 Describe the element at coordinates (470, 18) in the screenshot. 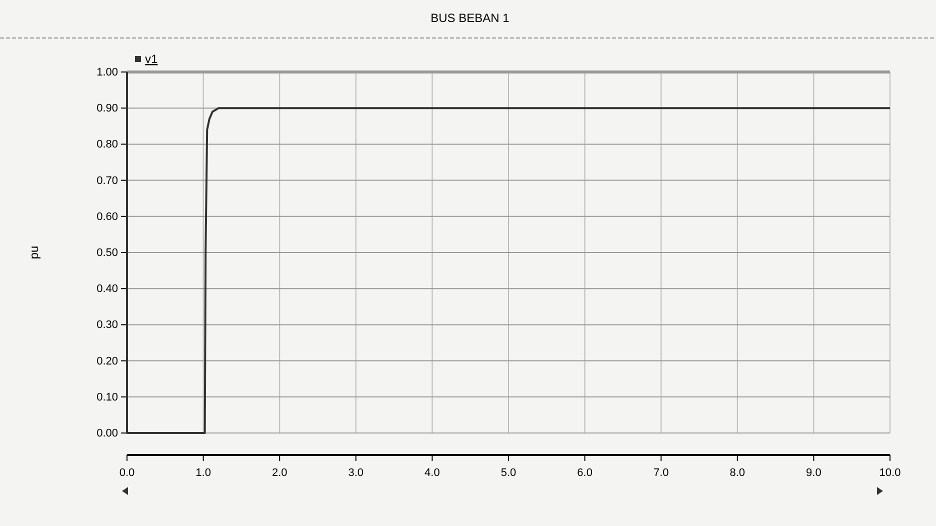

I see `chart-title: BUS BEBAN 1` at that location.